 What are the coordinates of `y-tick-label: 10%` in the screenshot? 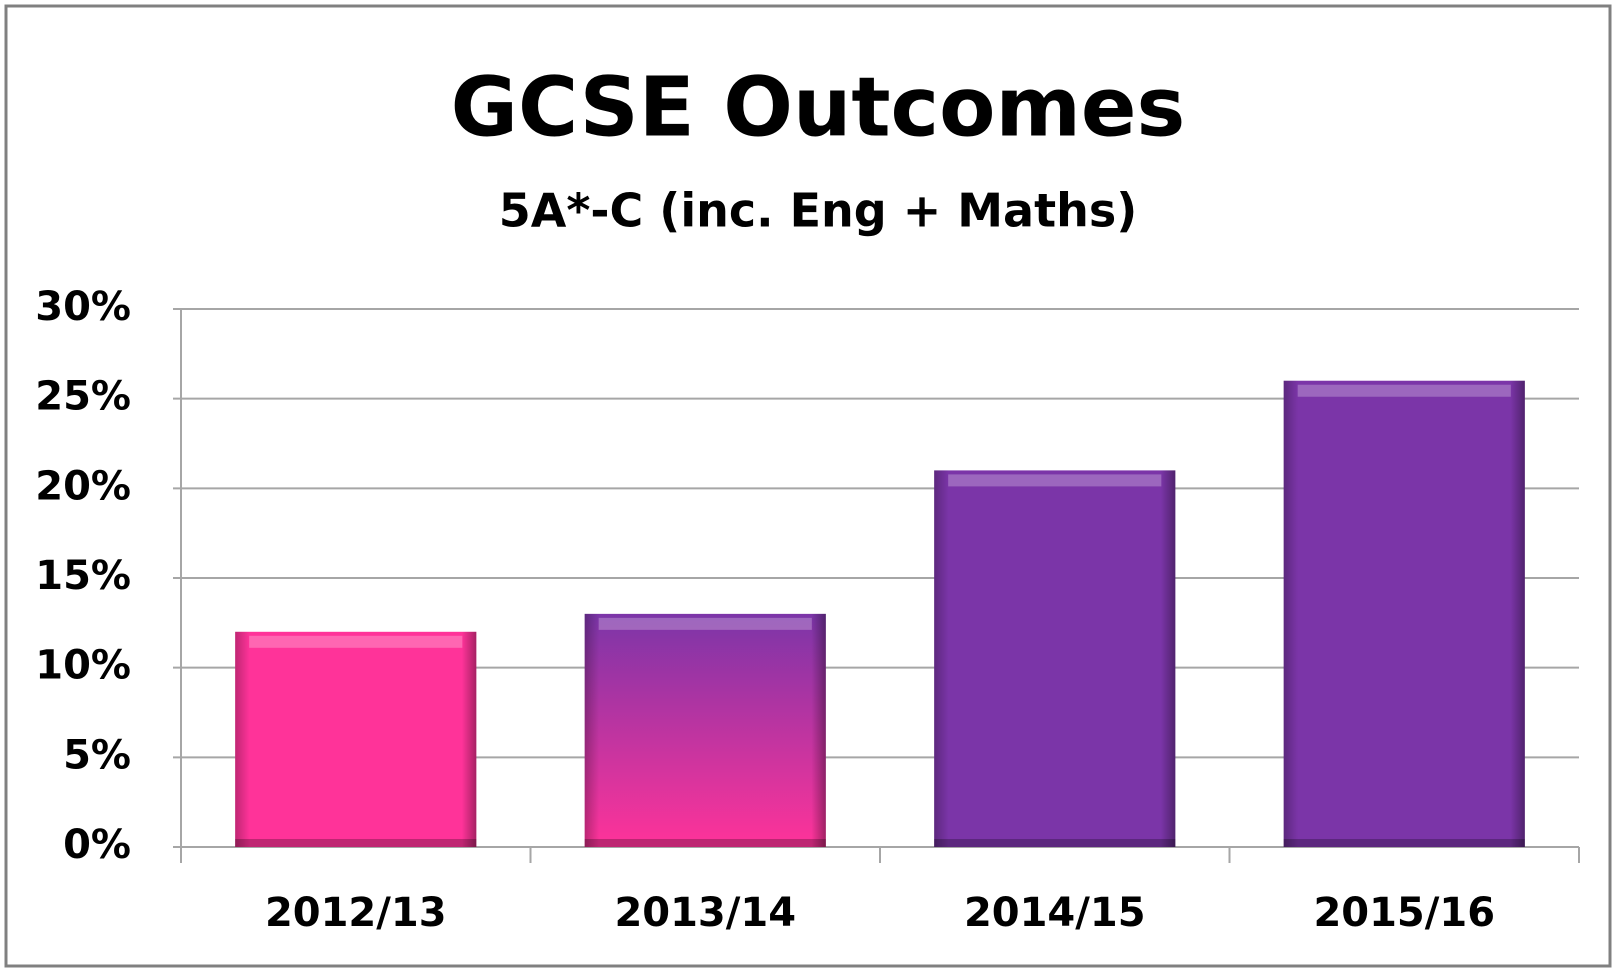 It's located at (83, 666).